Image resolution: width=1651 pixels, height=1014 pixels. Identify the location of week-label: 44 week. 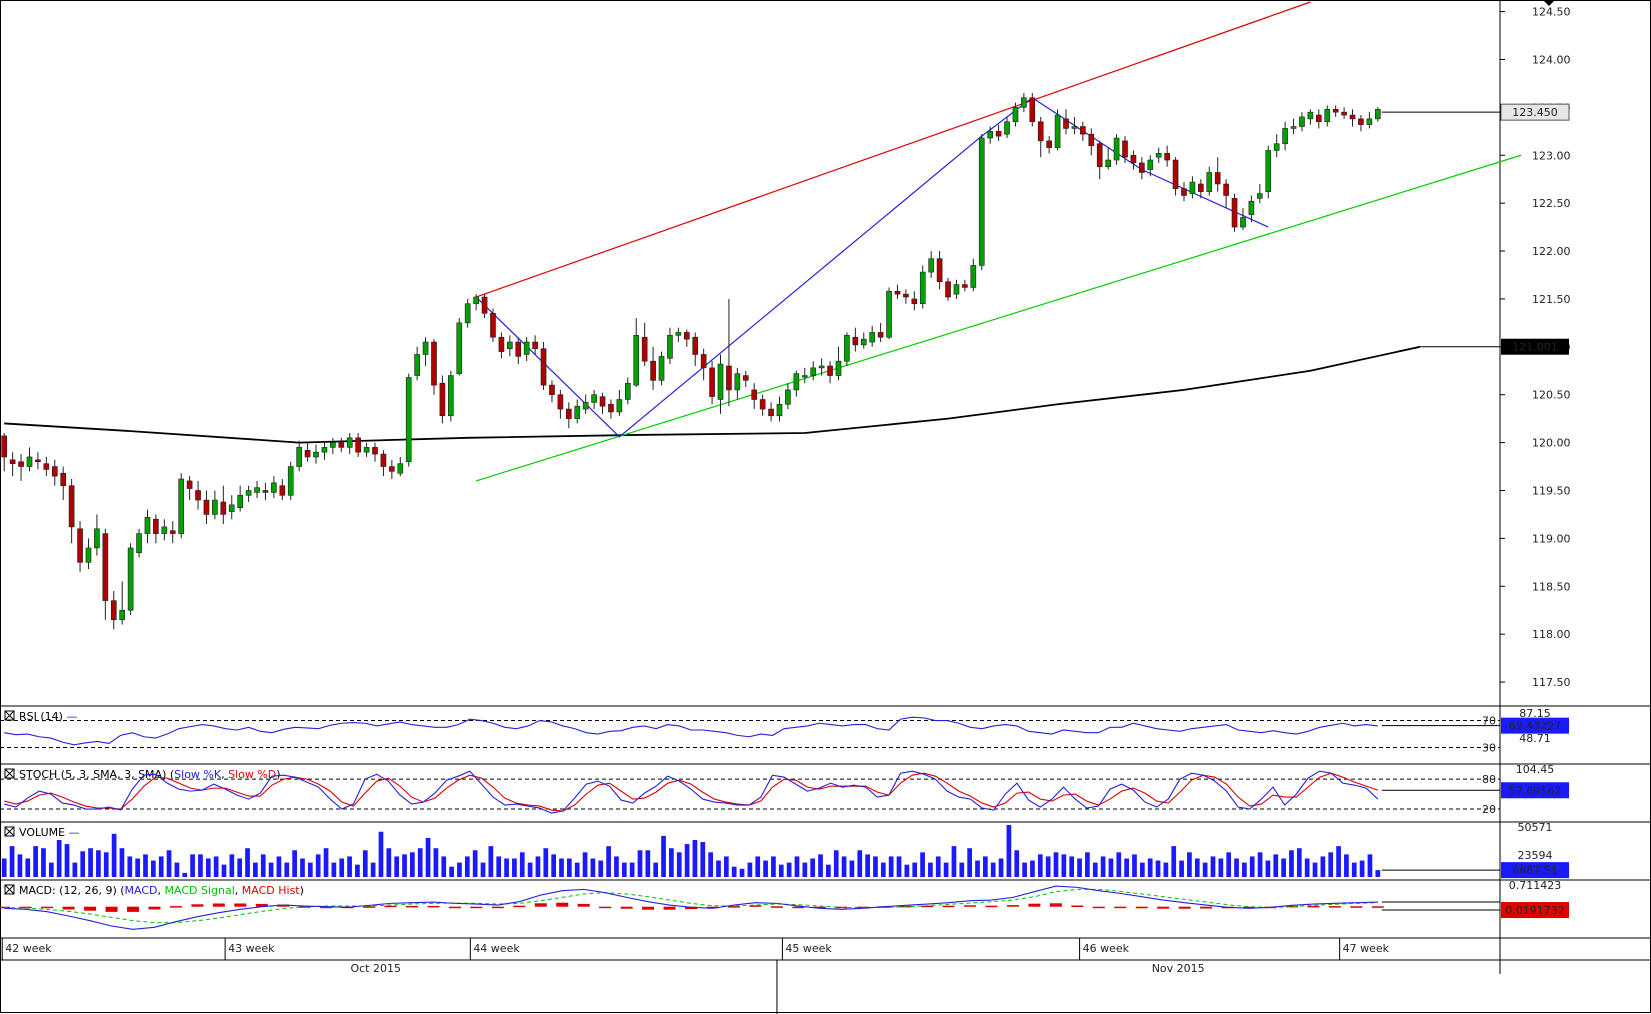
(496, 948).